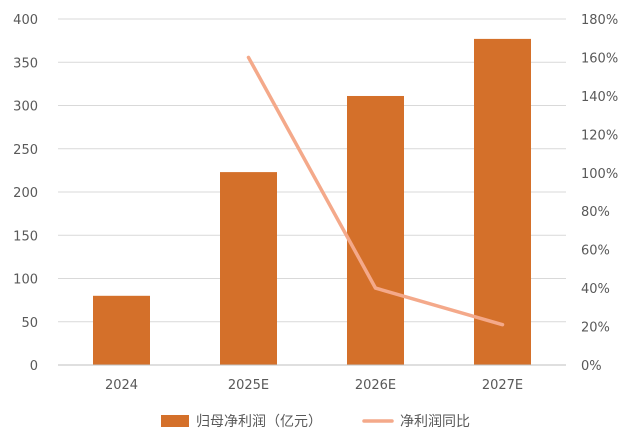  What do you see at coordinates (259, 421) in the screenshot?
I see `legend-label-bar: 归母净利润（亿元）` at bounding box center [259, 421].